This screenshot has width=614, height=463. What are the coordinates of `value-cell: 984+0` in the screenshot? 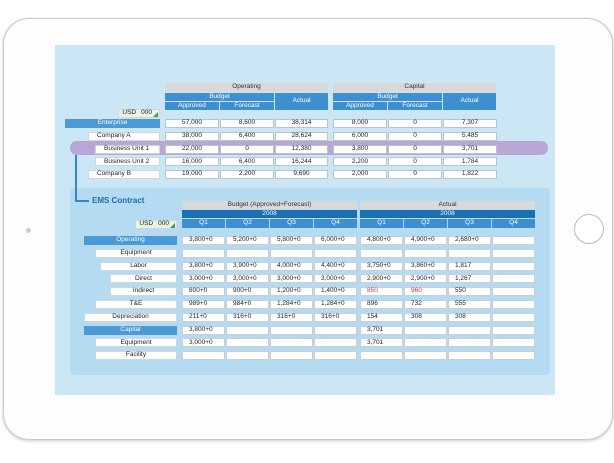 It's located at (247, 304).